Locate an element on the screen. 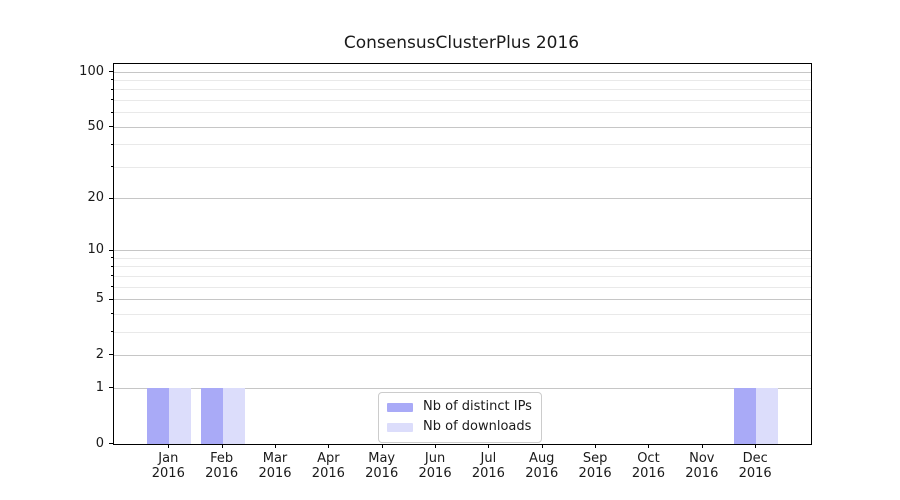 The height and width of the screenshot is (500, 900). chart-title: ConsensusClusterPlus 2016 is located at coordinates (461, 43).